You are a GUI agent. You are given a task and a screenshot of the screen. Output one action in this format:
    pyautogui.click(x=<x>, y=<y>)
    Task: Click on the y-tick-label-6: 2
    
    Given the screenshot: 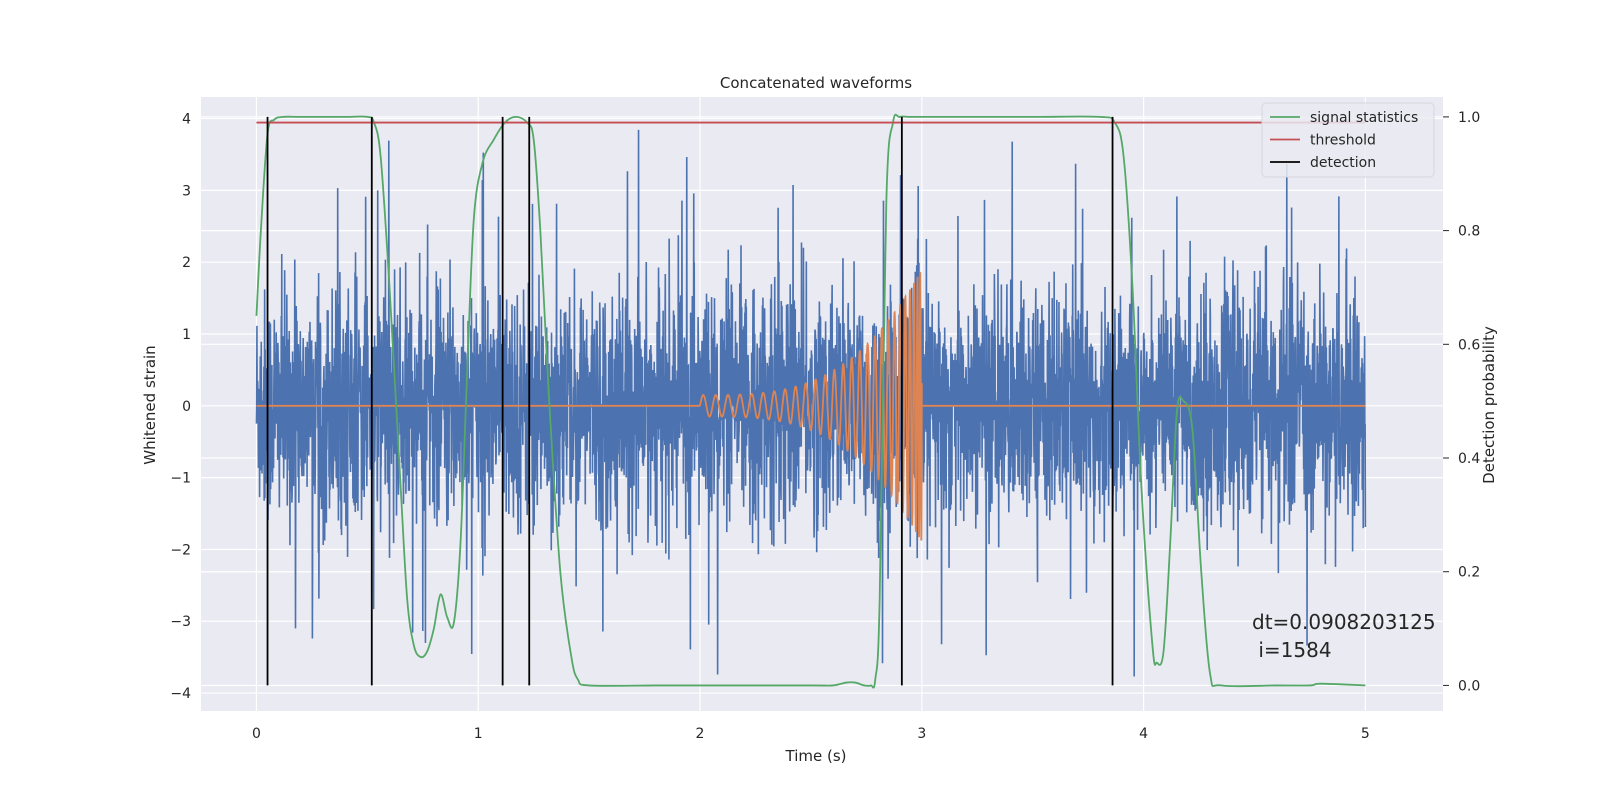 What is the action you would take?
    pyautogui.click(x=186, y=263)
    